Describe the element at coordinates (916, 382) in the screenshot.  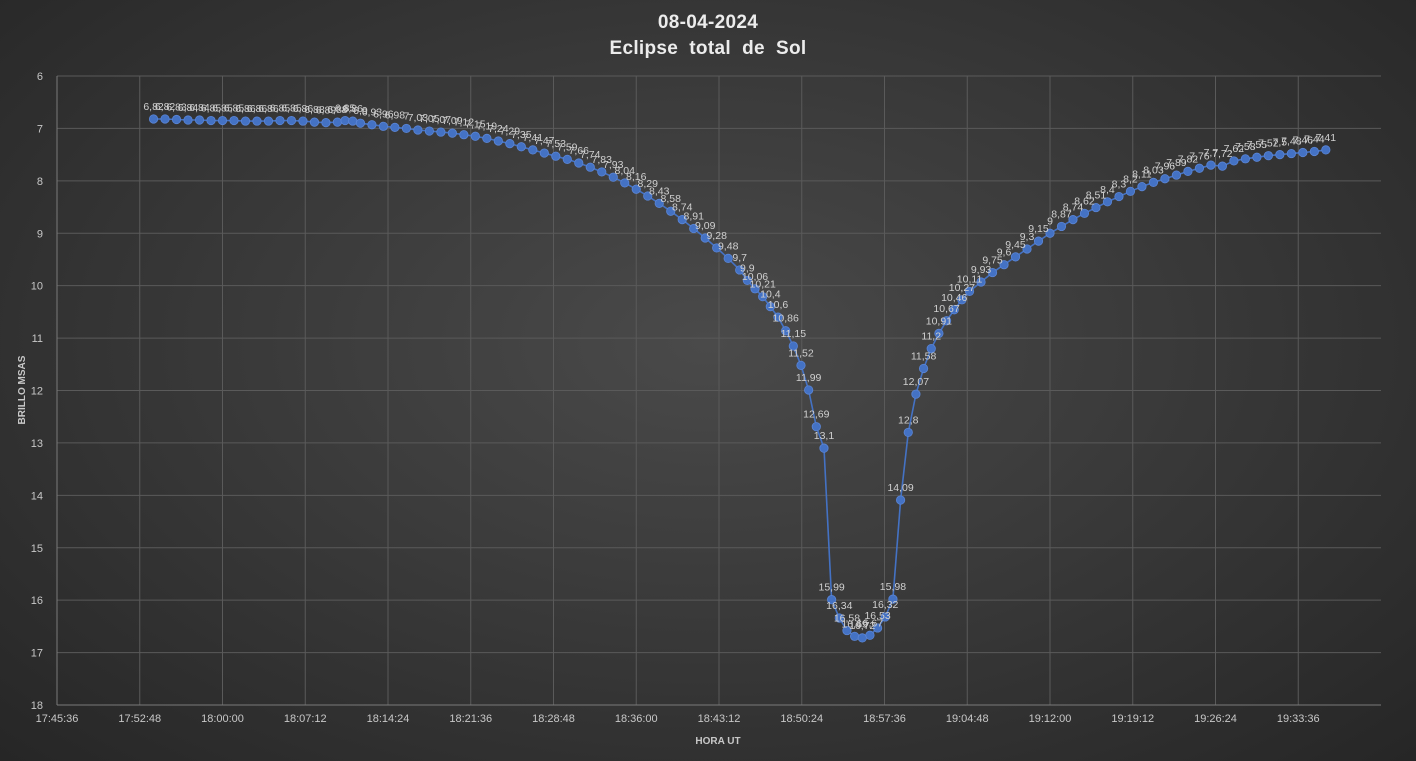
I see `data-label: 12,07` at that location.